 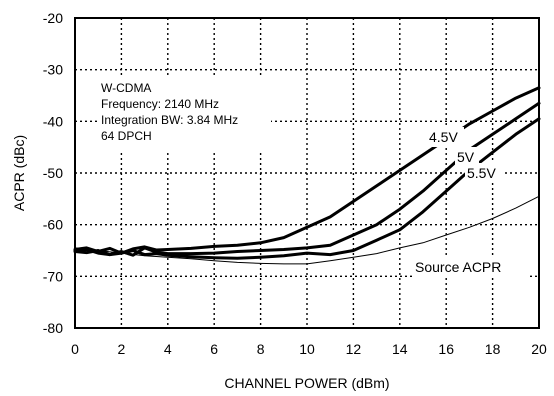 I want to click on y-tick-label: -50, so click(x=53, y=173).